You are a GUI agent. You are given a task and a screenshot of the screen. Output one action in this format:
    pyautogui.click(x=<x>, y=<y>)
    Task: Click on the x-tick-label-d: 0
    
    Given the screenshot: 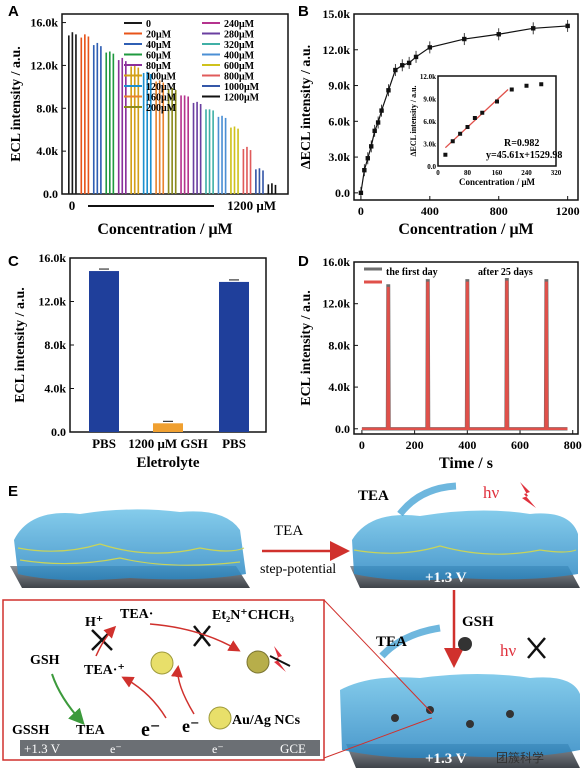 What is the action you would take?
    pyautogui.click(x=362, y=445)
    